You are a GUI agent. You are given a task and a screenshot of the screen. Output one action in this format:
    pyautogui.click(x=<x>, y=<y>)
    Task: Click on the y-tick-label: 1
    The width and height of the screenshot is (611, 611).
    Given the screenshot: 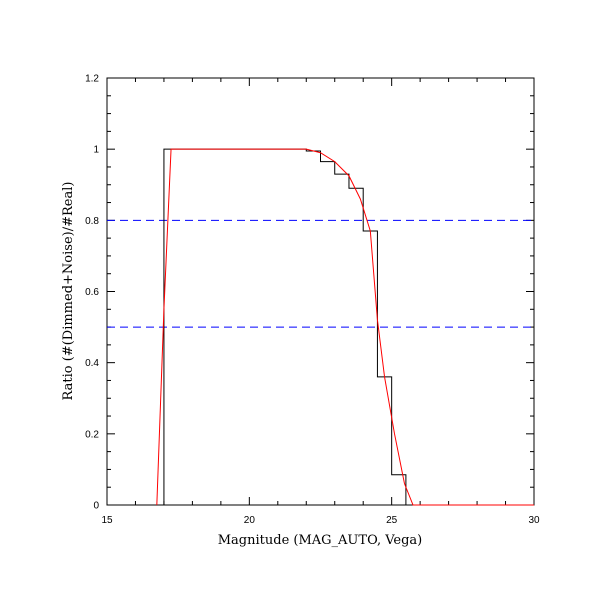 What is the action you would take?
    pyautogui.click(x=96, y=150)
    